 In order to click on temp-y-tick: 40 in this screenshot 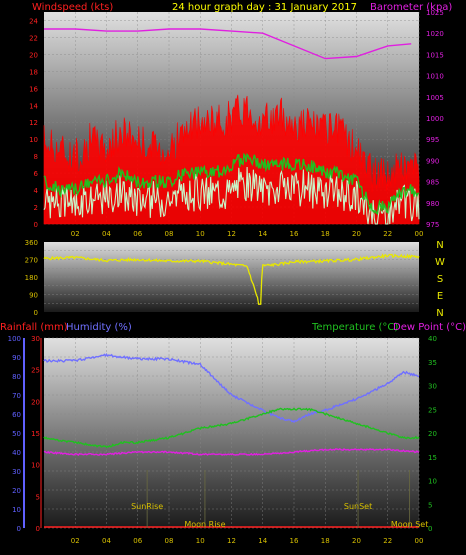, I will do `click(432, 339)`.